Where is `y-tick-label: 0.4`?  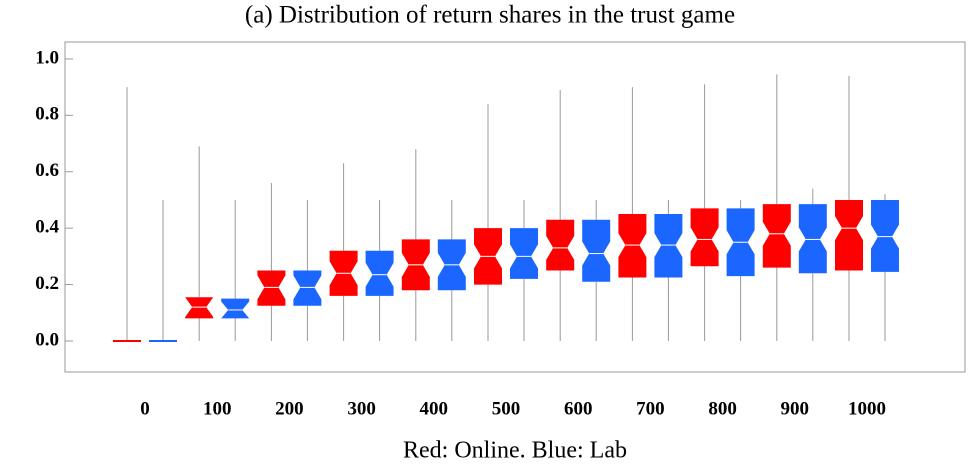 y-tick-label: 0.4 is located at coordinates (47, 227).